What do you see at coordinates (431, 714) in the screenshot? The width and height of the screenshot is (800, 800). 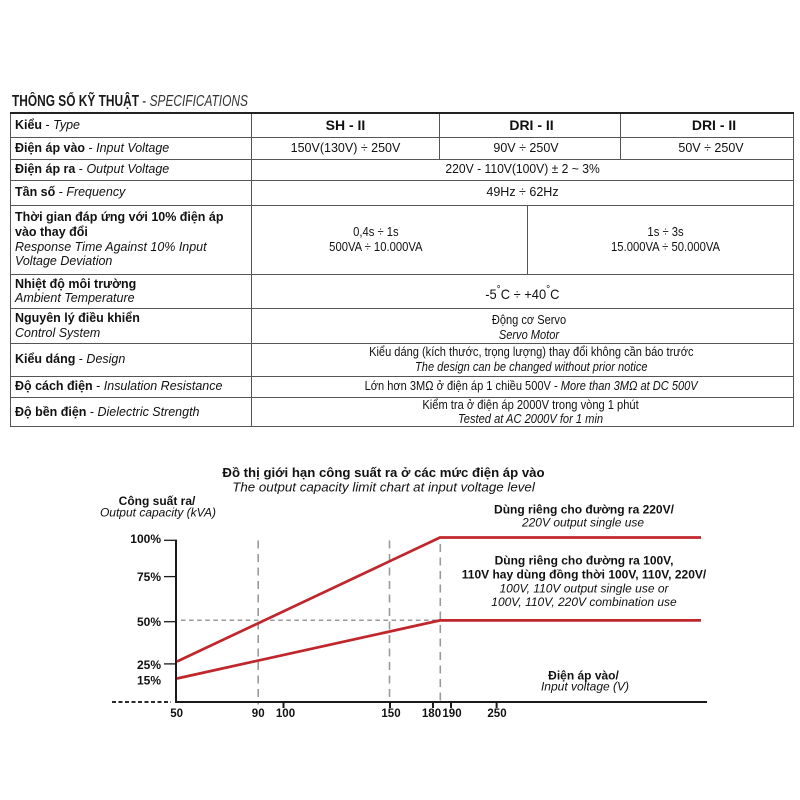 I see `svg-text: 180` at bounding box center [431, 714].